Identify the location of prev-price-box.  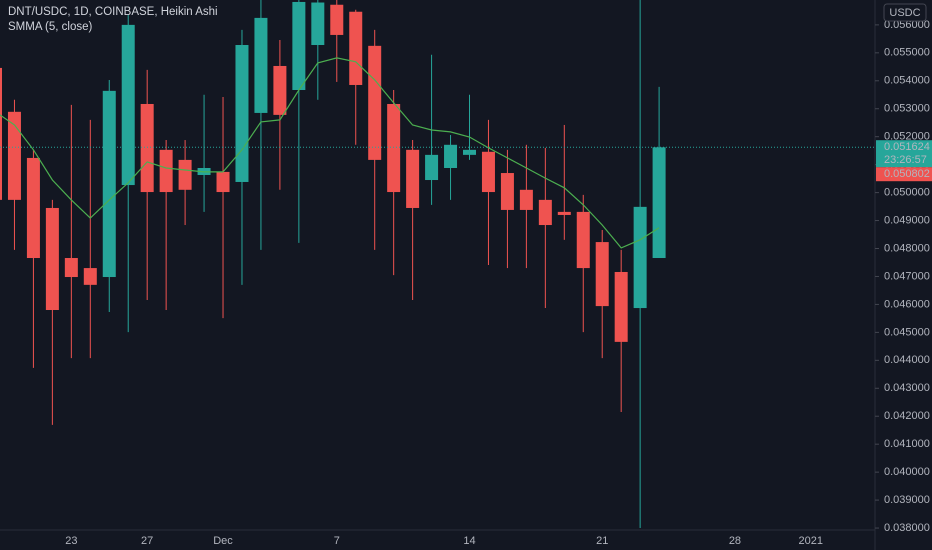
(904, 174).